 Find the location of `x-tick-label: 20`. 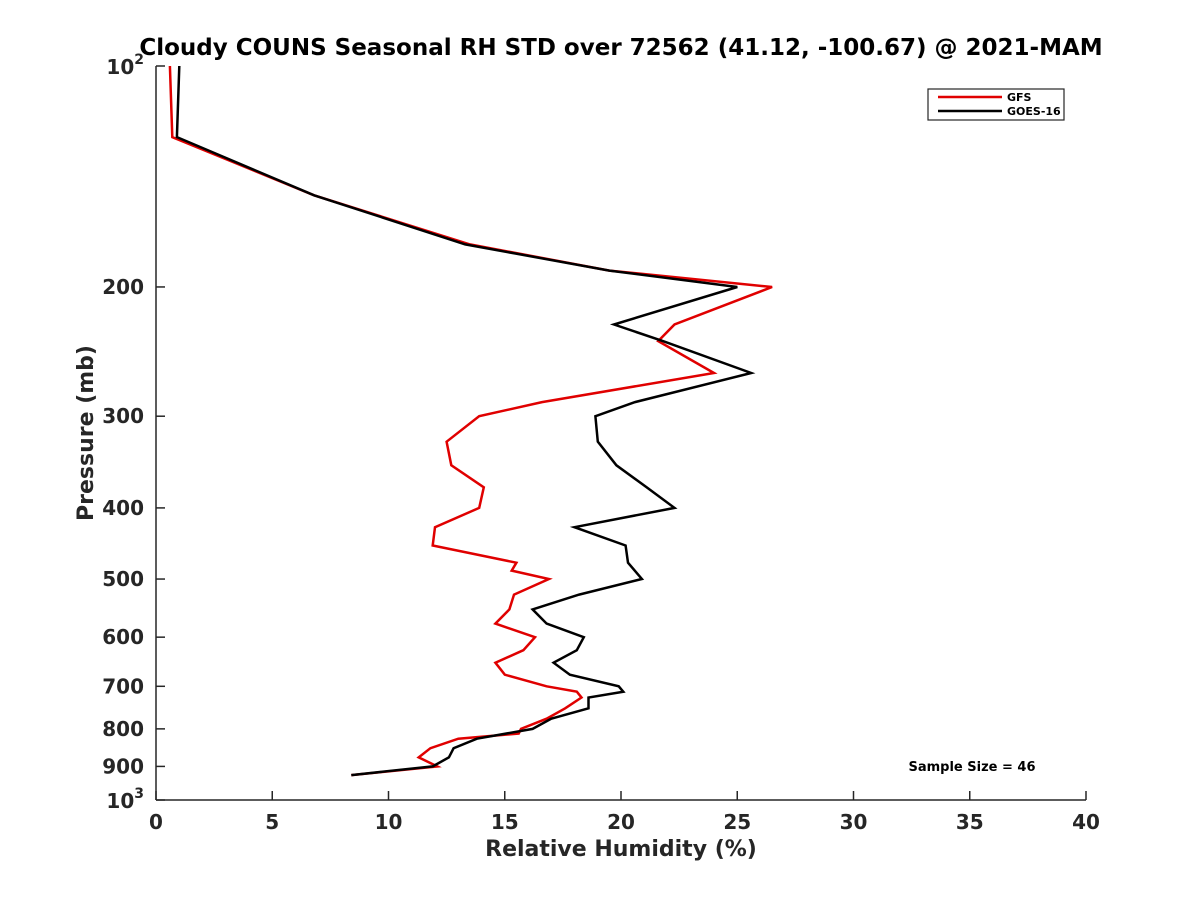

x-tick-label: 20 is located at coordinates (621, 822).